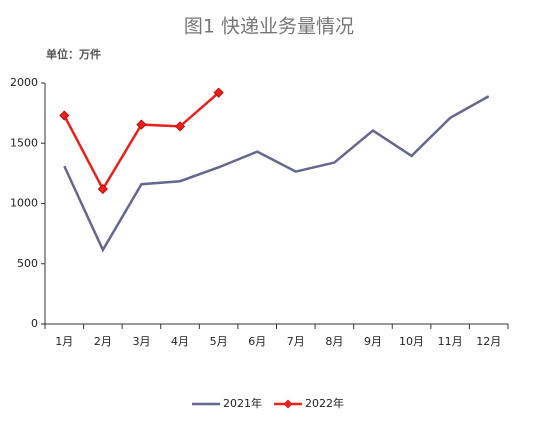 This screenshot has height=433, width=538. Describe the element at coordinates (288, 404) in the screenshot. I see `legend-marker` at that location.